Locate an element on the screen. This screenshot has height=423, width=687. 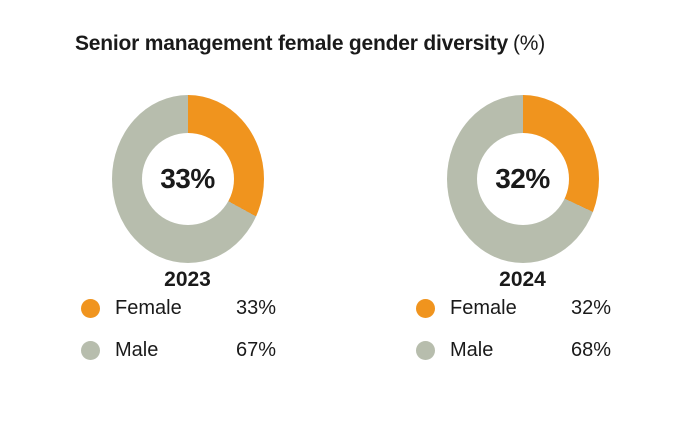
page-title-unit: (%) is located at coordinates (529, 43).